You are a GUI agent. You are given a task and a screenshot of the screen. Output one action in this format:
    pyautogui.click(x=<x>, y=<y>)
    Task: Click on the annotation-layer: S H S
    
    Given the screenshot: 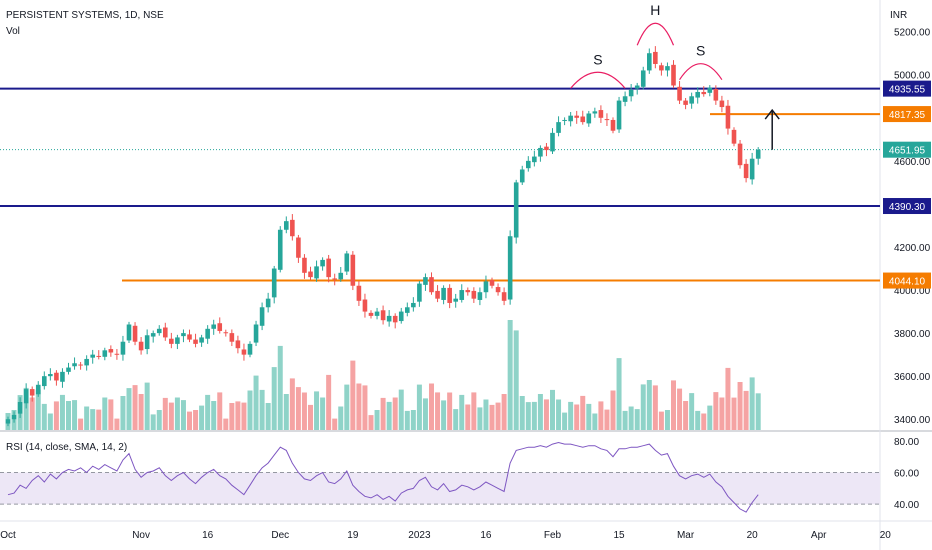 What is the action you would take?
    pyautogui.click(x=675, y=76)
    